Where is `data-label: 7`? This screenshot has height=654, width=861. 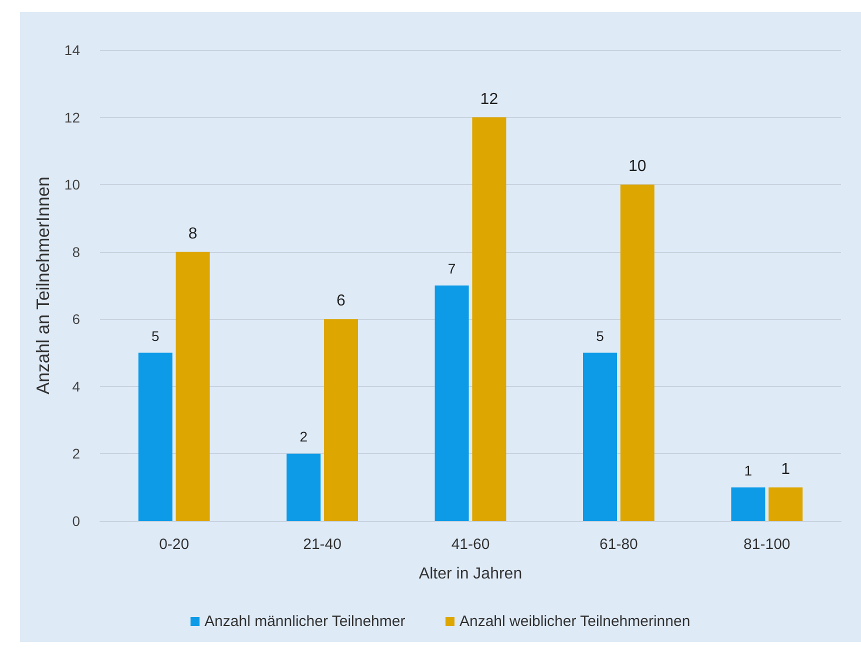
data-label: 7 is located at coordinates (452, 268).